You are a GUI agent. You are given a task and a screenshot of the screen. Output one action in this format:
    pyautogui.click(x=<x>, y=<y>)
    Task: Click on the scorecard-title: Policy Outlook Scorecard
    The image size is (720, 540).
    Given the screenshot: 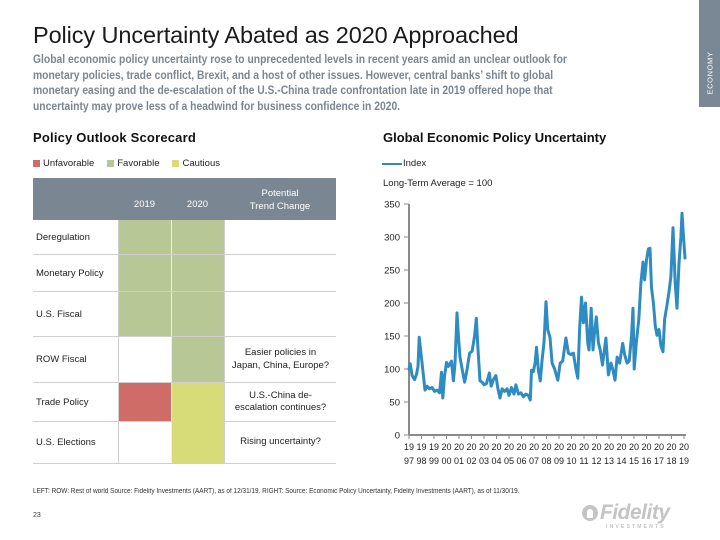 What is the action you would take?
    pyautogui.click(x=115, y=137)
    